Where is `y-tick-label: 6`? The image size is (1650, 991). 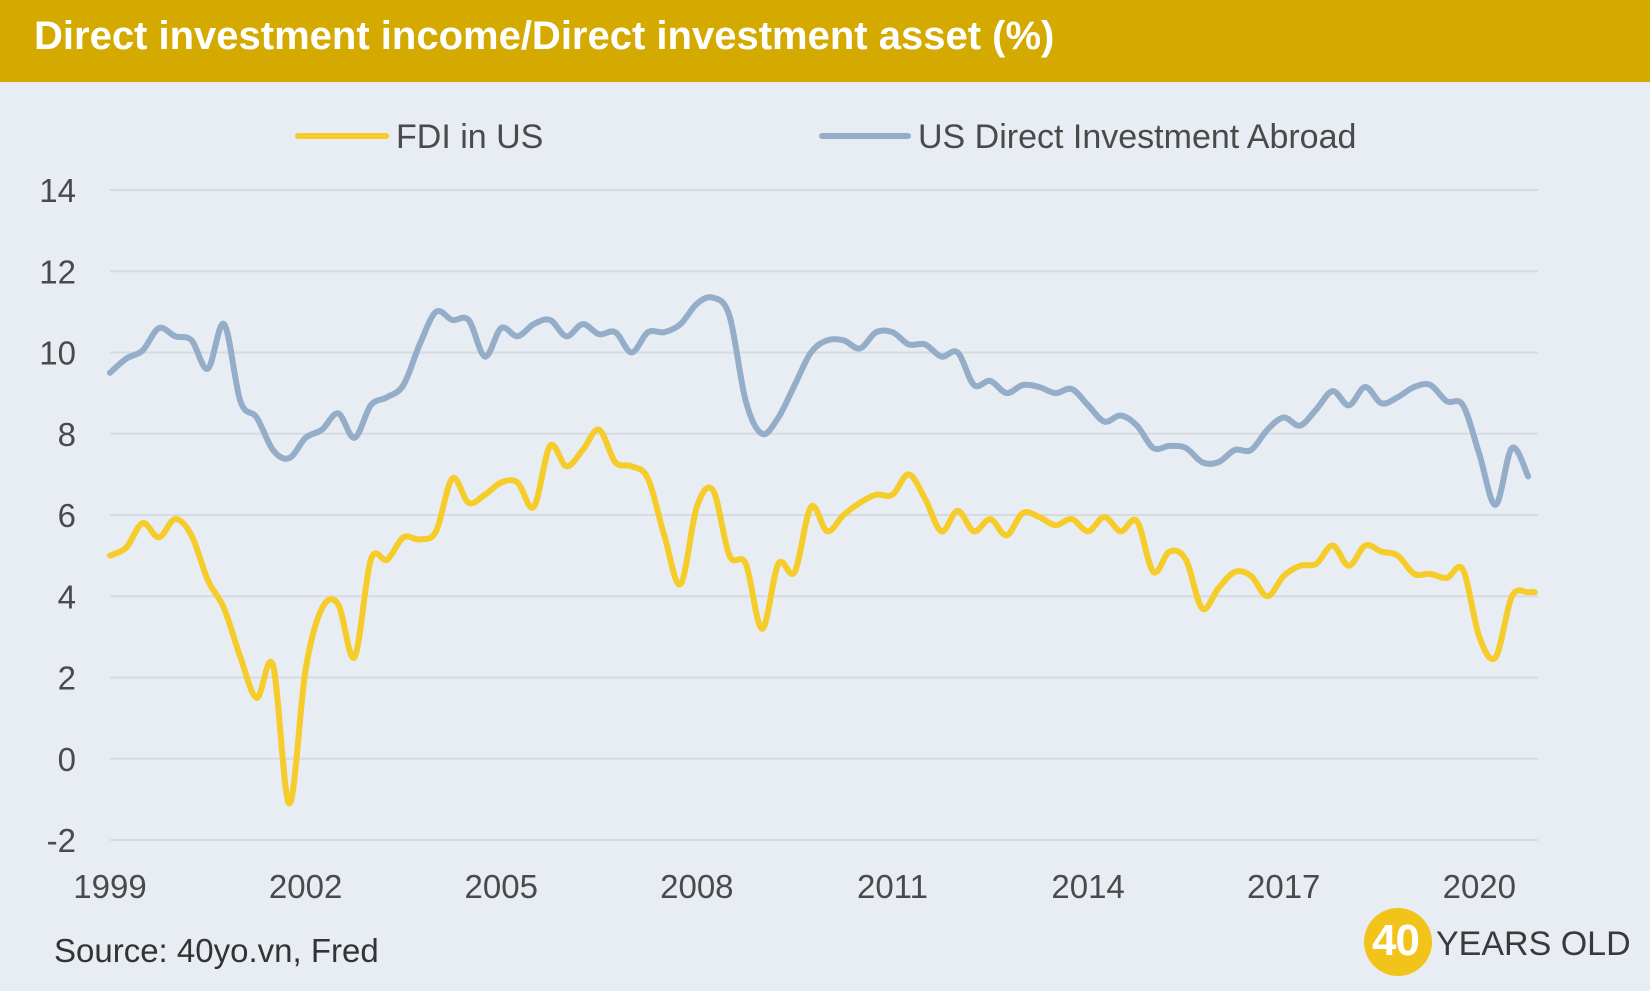 y-tick-label: 6 is located at coordinates (67, 515).